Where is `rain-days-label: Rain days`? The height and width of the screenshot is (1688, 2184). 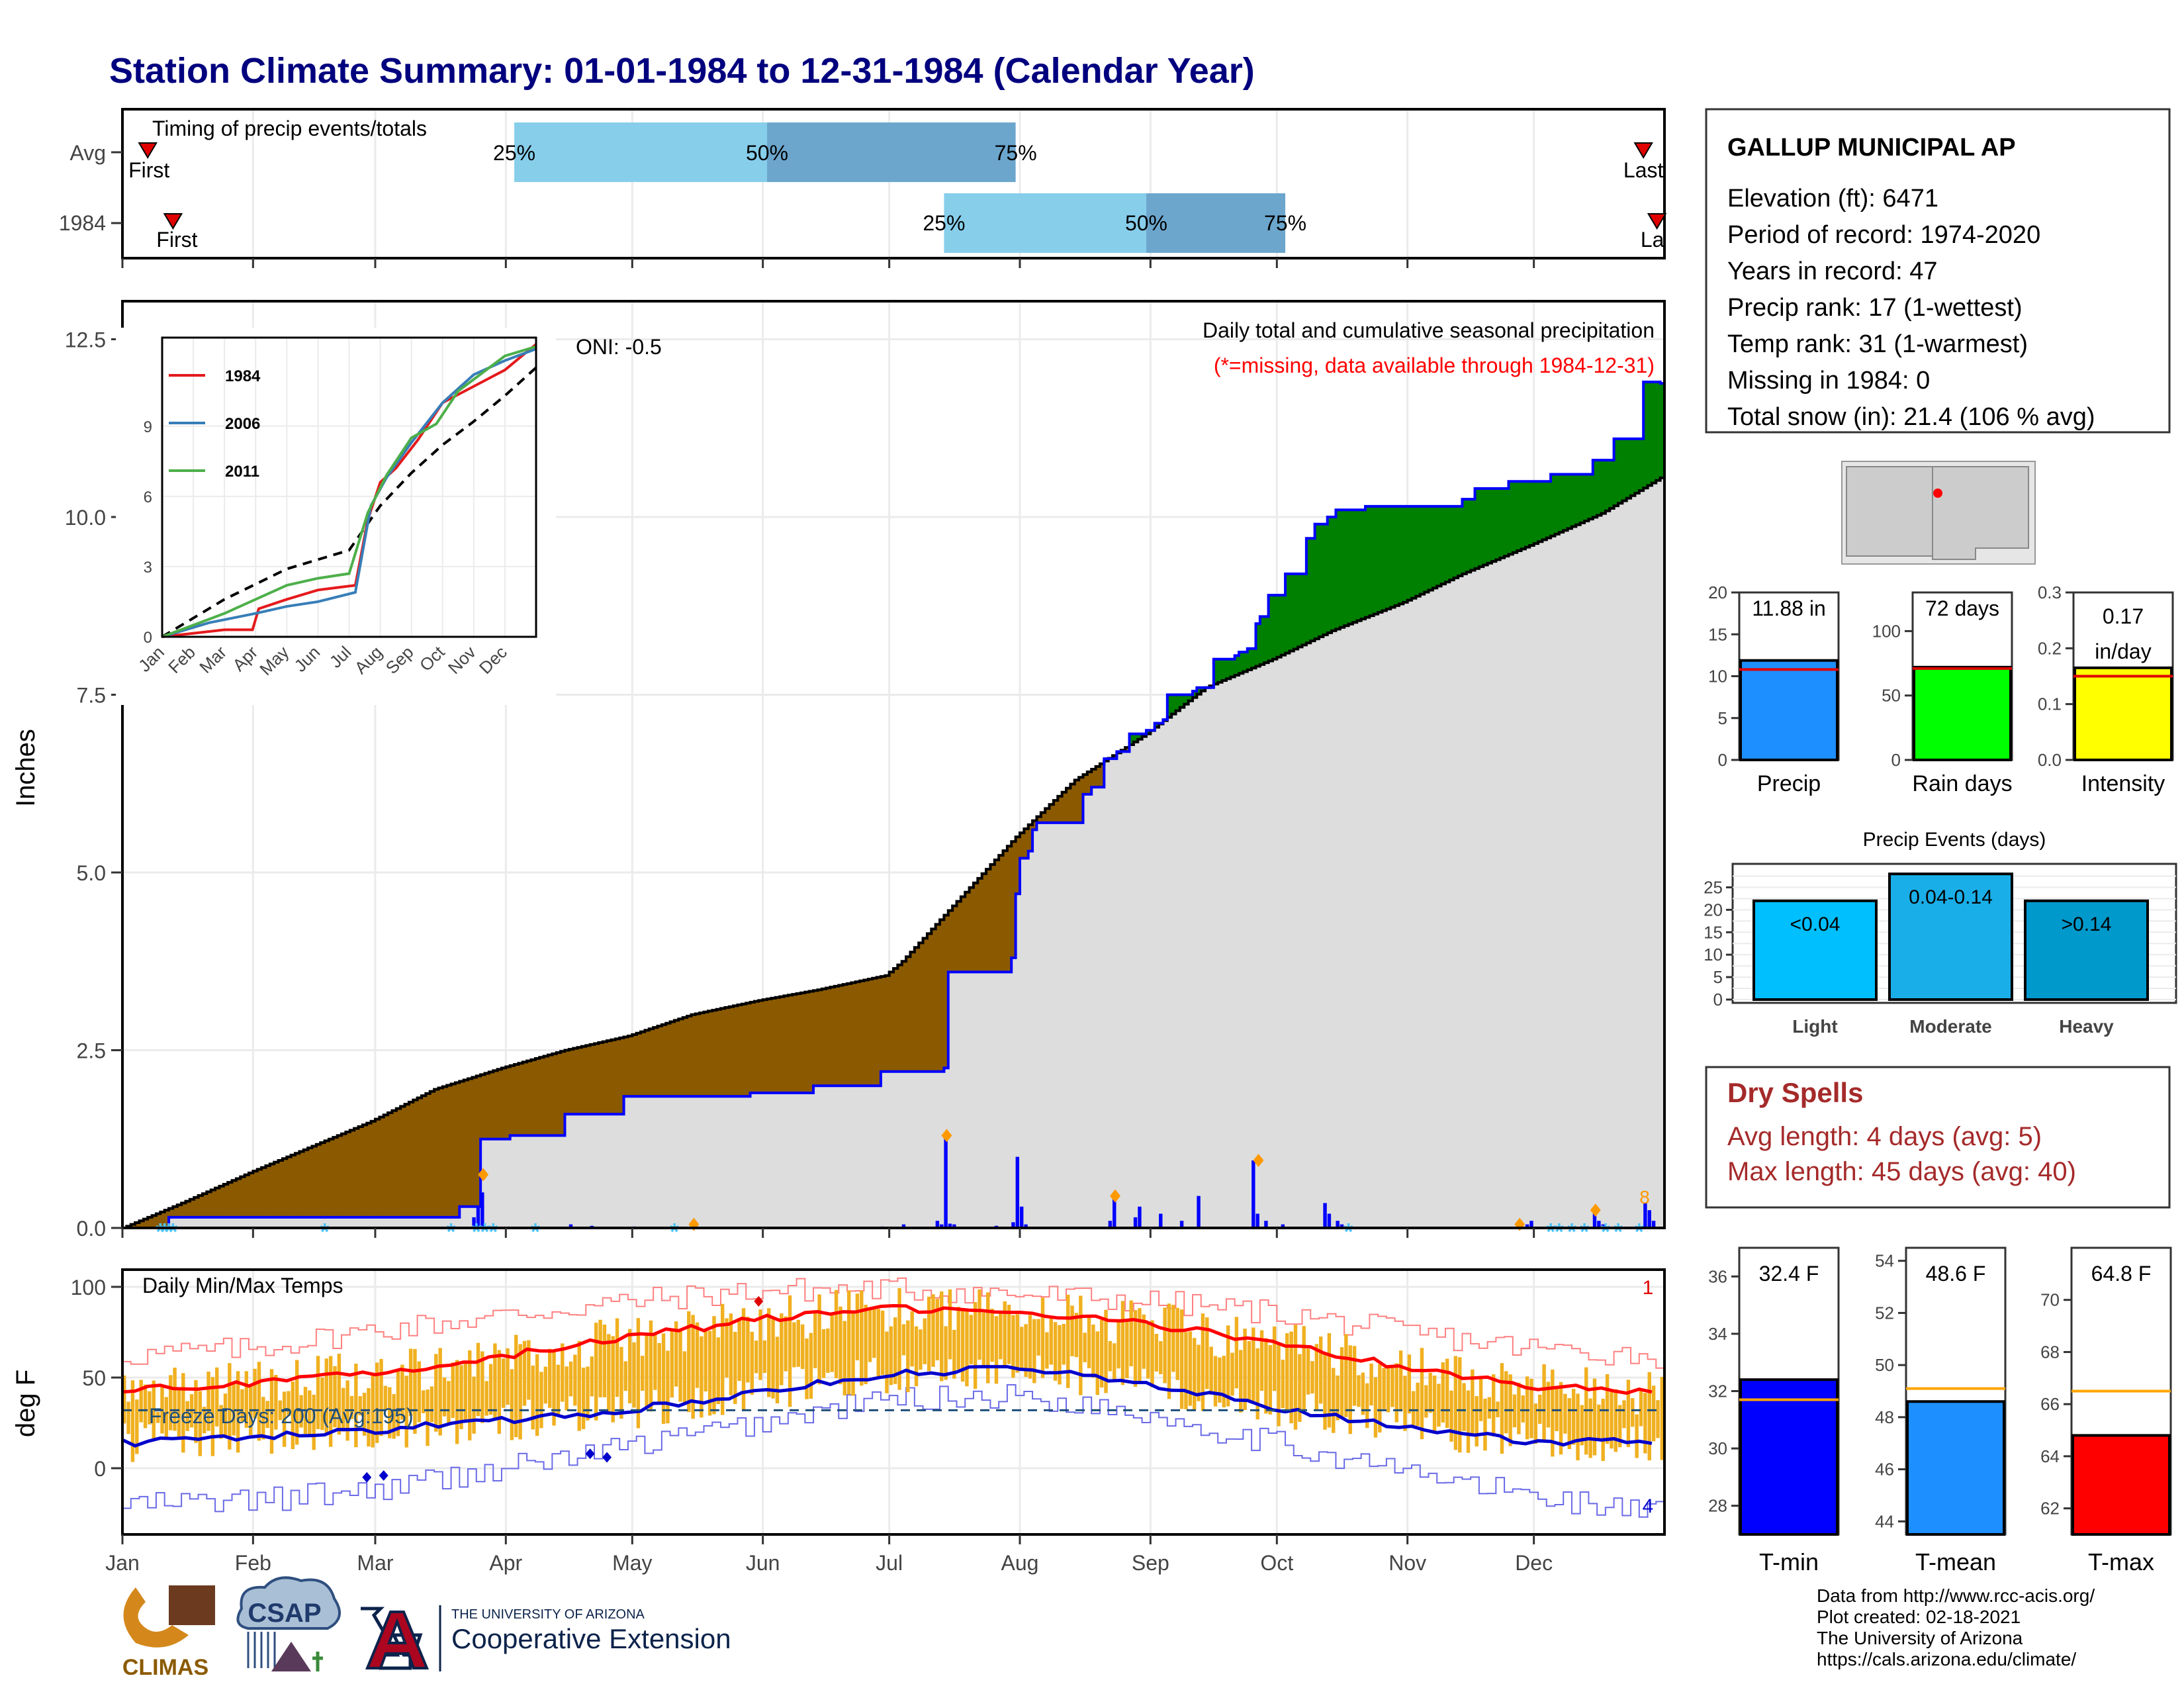
rain-days-label: Rain days is located at coordinates (1962, 783).